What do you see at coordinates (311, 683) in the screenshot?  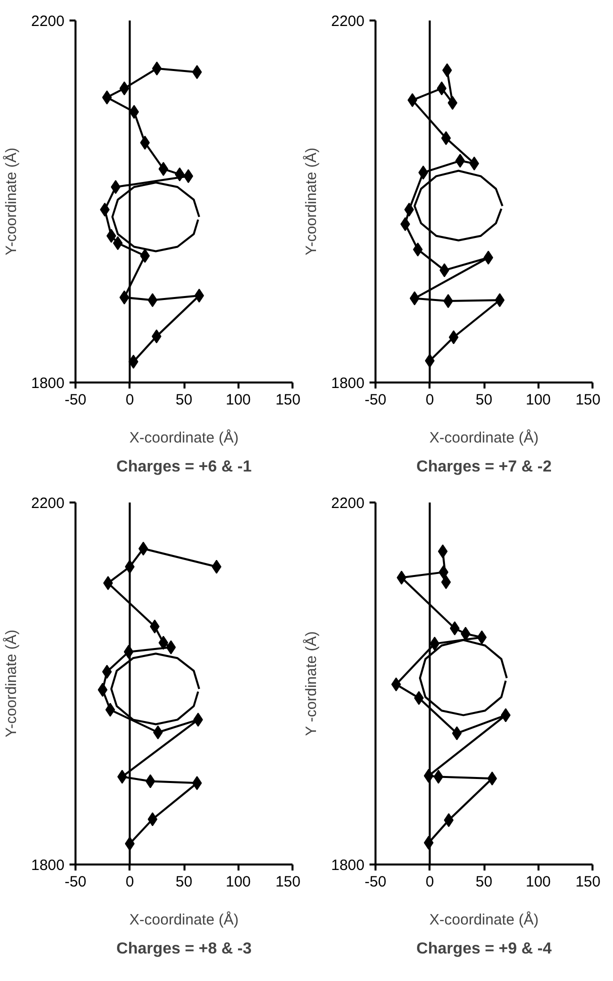 I see `y-axis-title: Y -cordinate (Å)` at bounding box center [311, 683].